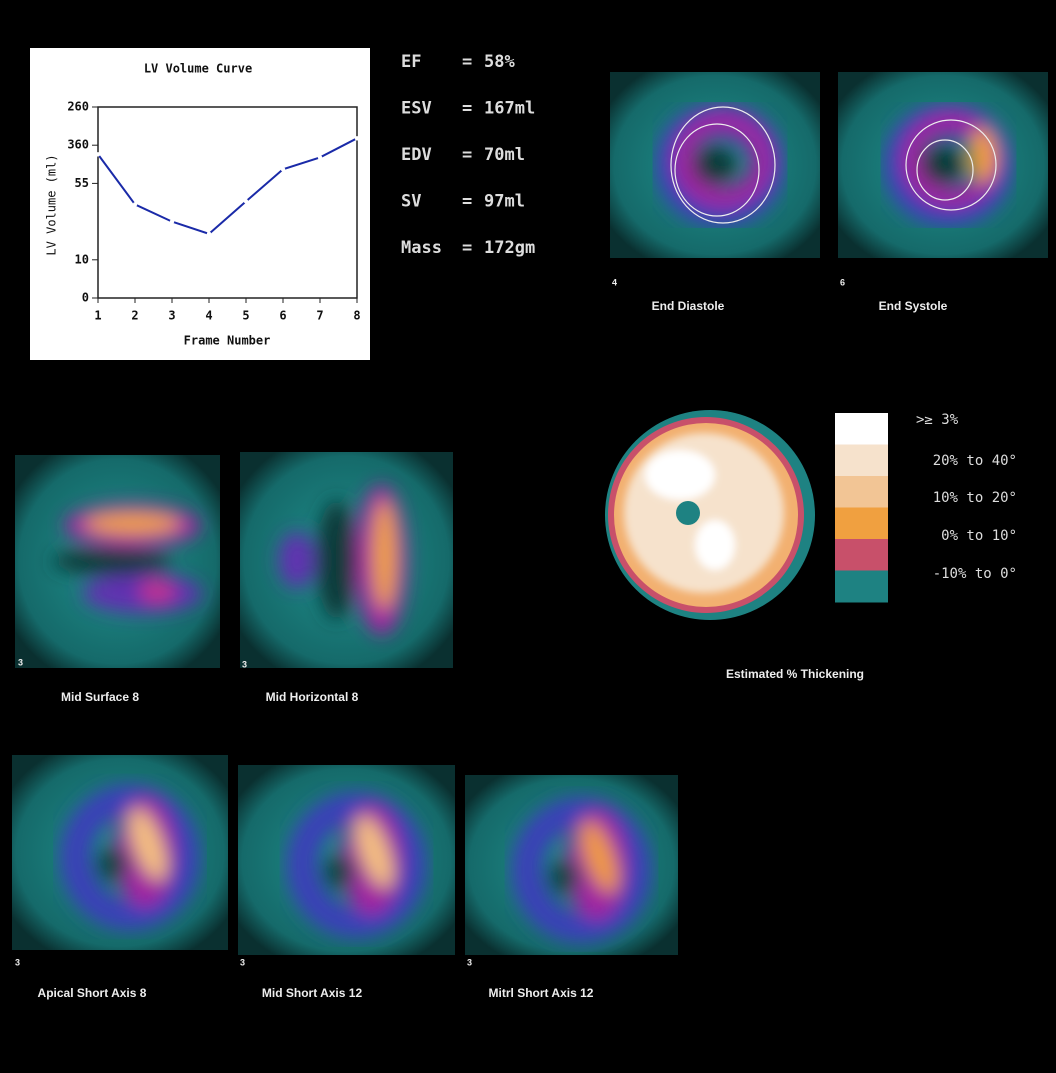  Describe the element at coordinates (85, 298) in the screenshot. I see `y-tick-label: 0` at that location.